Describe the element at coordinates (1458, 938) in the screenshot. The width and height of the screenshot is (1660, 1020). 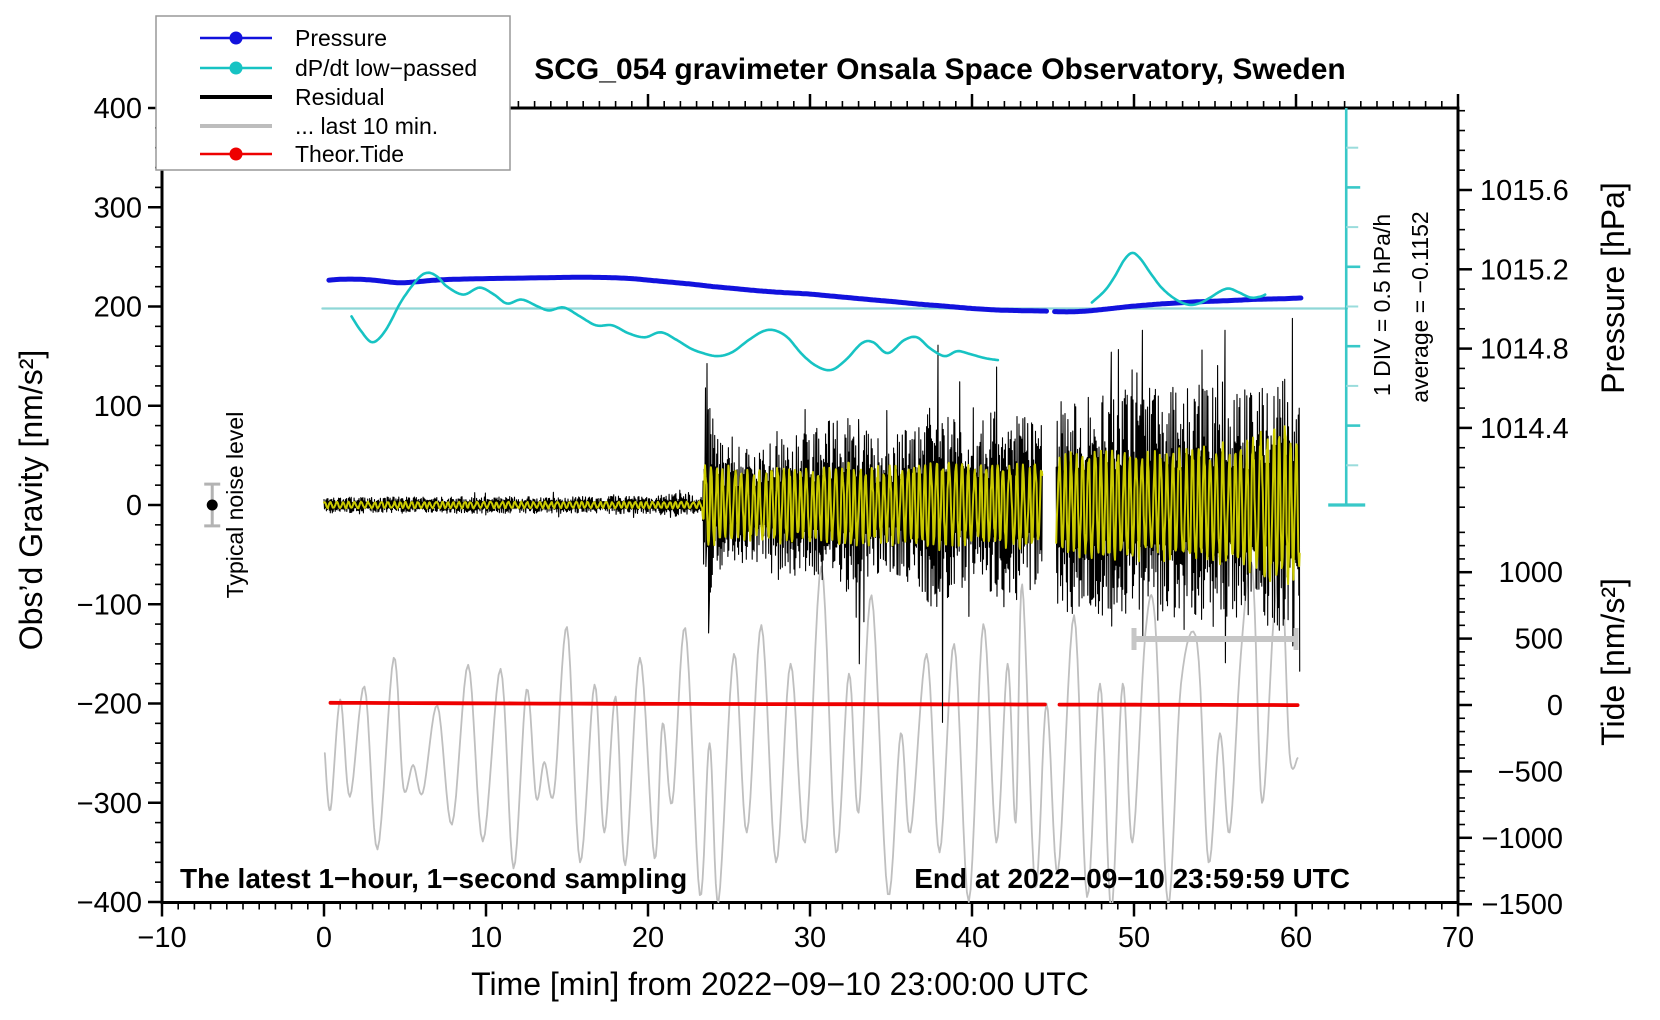
I see `x-tick-label: 70` at that location.